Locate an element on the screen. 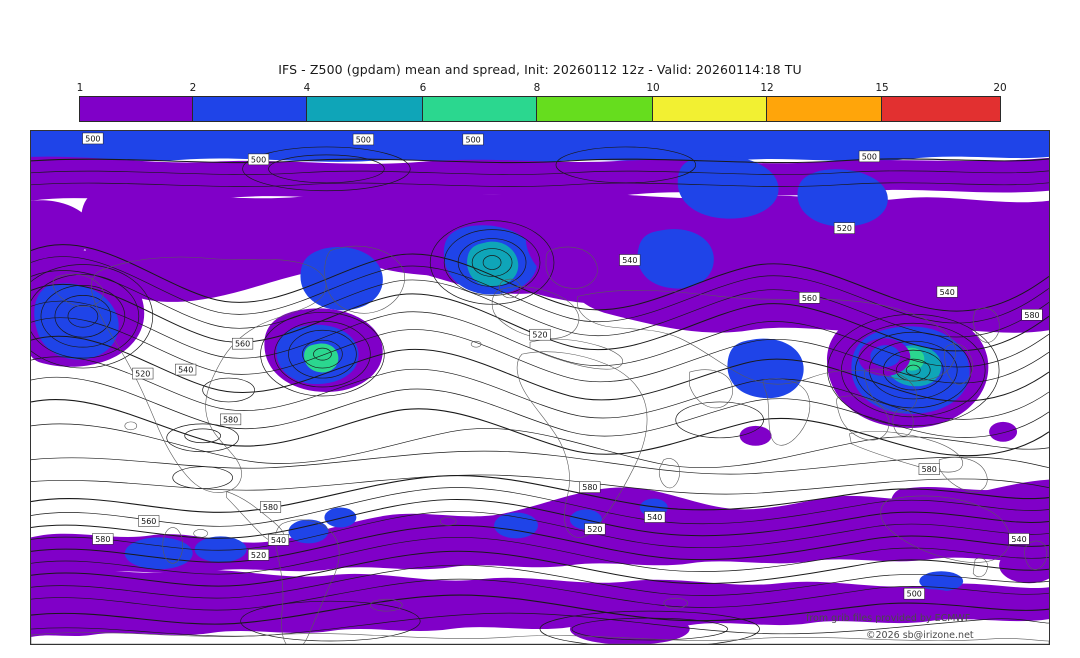 Image resolution: width=1080 pixels, height=658 pixels. contour-nh-b2 is located at coordinates (540, 304).